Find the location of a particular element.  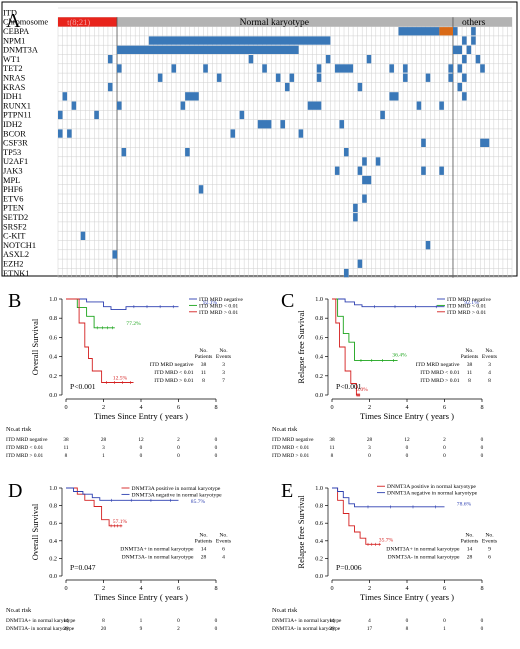

chart-b-pvalue: P<0.001 is located at coordinates (83, 386).